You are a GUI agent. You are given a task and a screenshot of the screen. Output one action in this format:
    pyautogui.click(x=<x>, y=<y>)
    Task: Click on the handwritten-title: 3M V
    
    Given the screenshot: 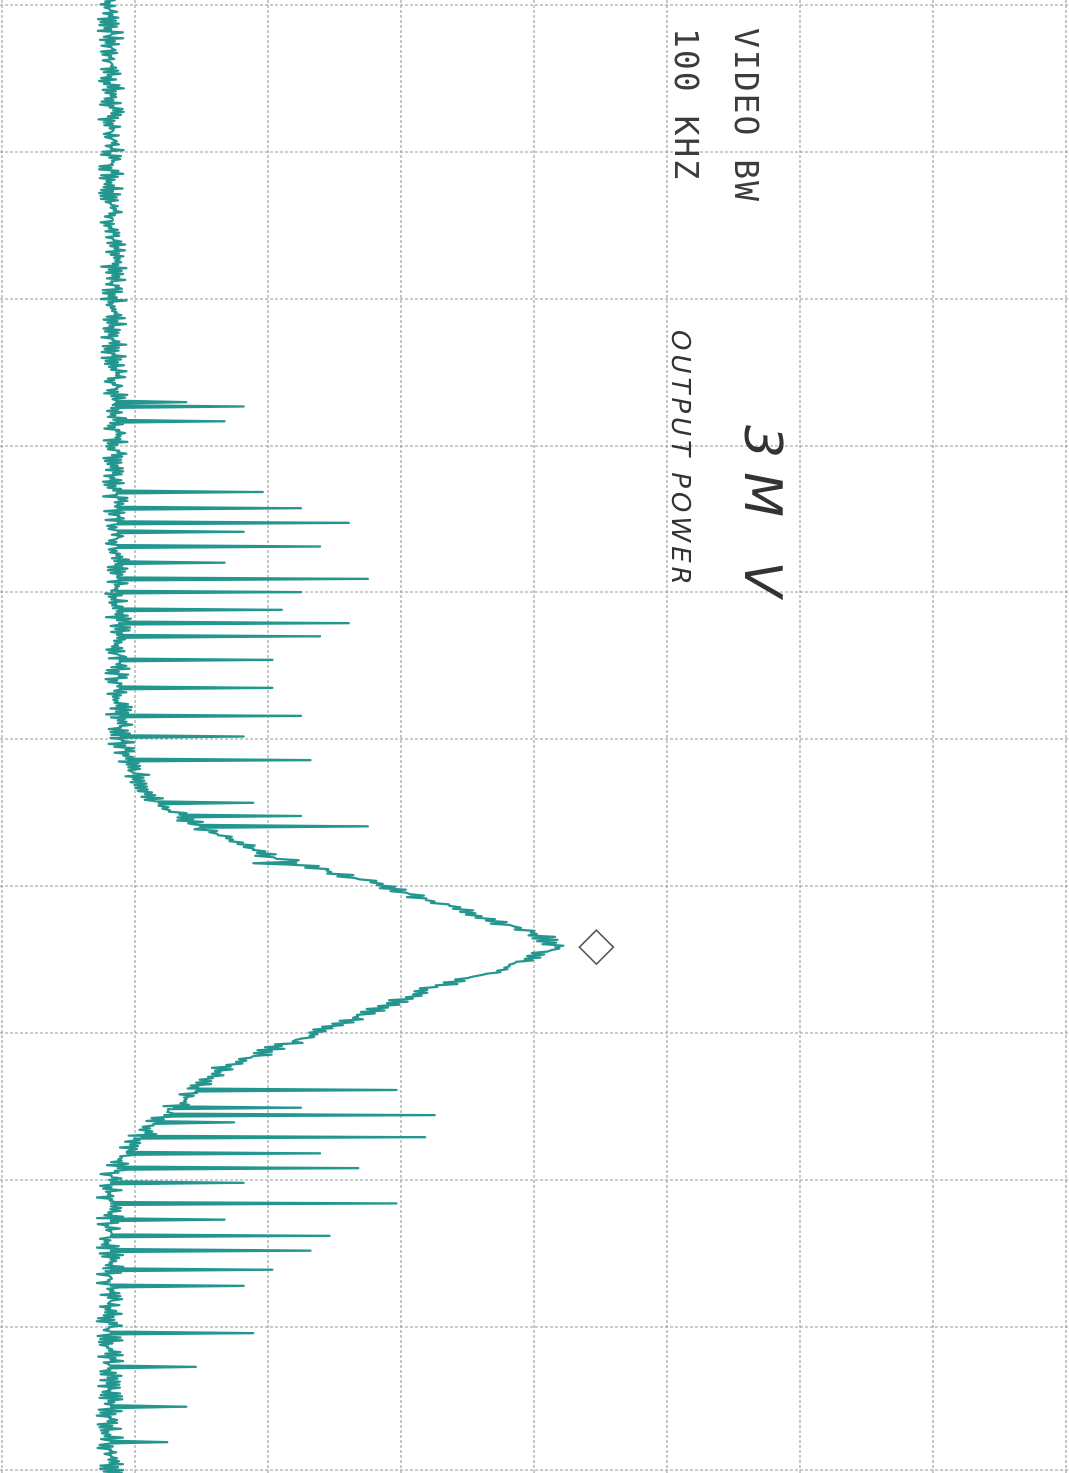 What is the action you would take?
    pyautogui.click(x=762, y=518)
    